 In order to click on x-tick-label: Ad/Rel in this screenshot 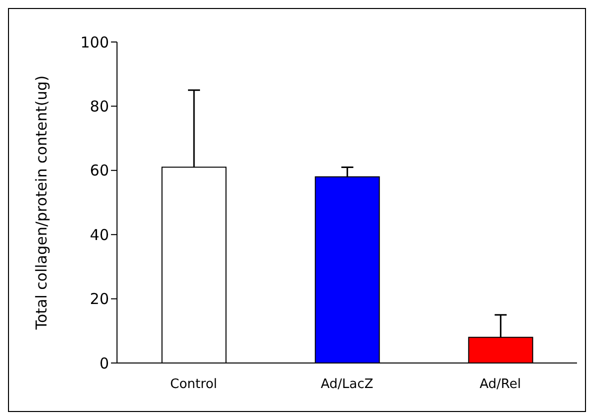, I will do `click(501, 384)`.